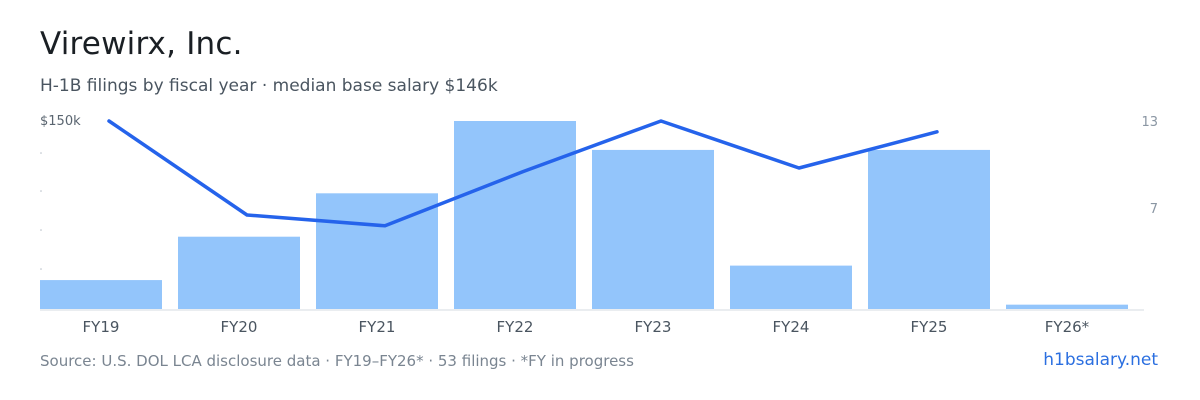  Describe the element at coordinates (1067, 327) in the screenshot. I see `x-tick-label: FY26*` at that location.